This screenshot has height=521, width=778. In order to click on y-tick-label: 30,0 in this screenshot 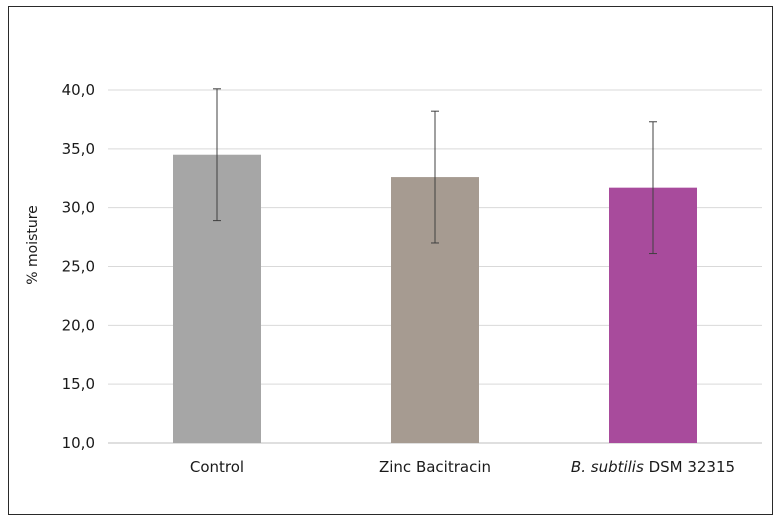, I will do `click(78, 208)`.